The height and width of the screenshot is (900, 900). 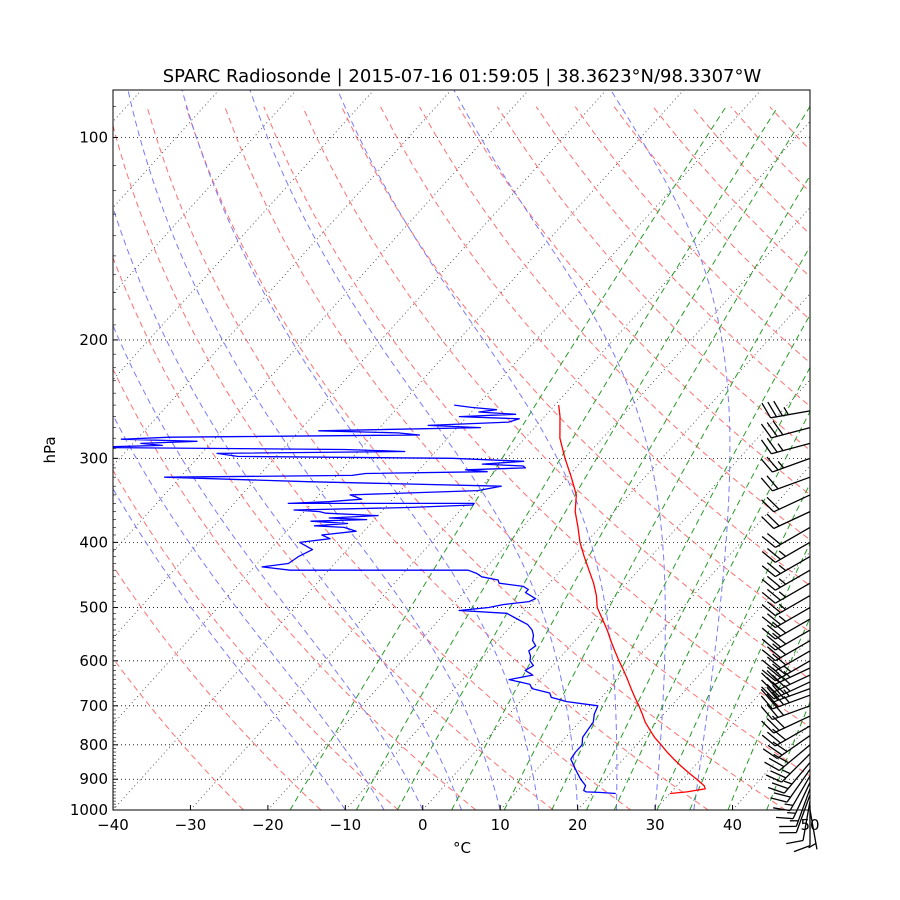 I want to click on x-tick-label: 20, so click(x=577, y=825).